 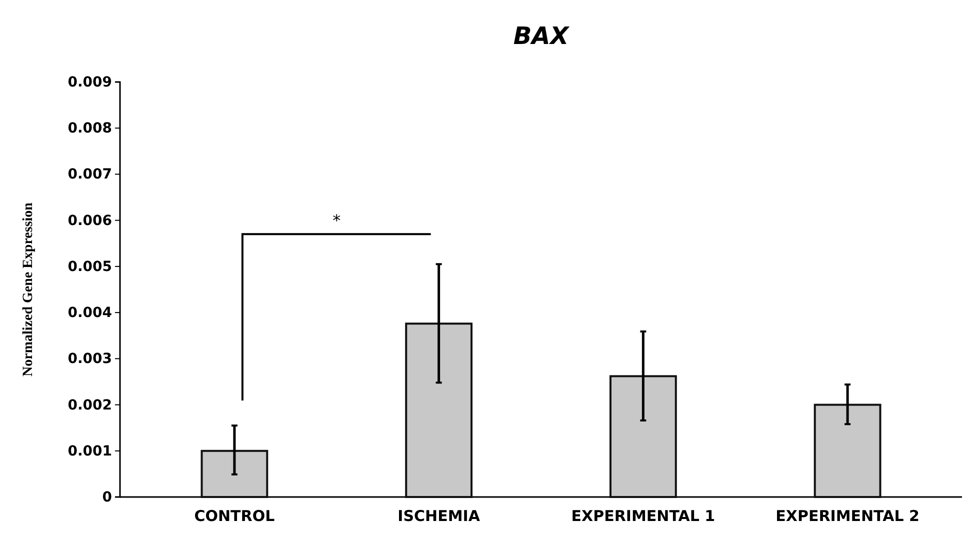 I want to click on chart-title: BAX, so click(x=541, y=36).